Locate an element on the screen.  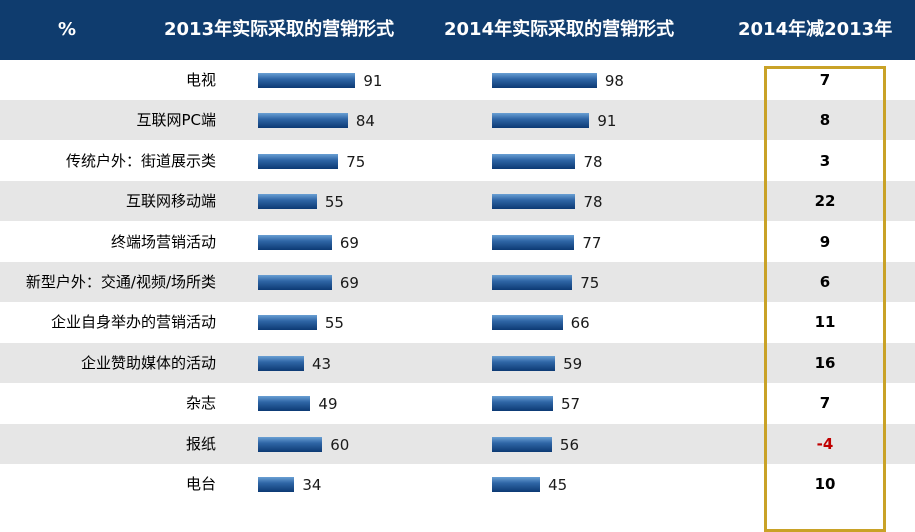
table-row: 电视 91 98 7 is located at coordinates (457, 80).